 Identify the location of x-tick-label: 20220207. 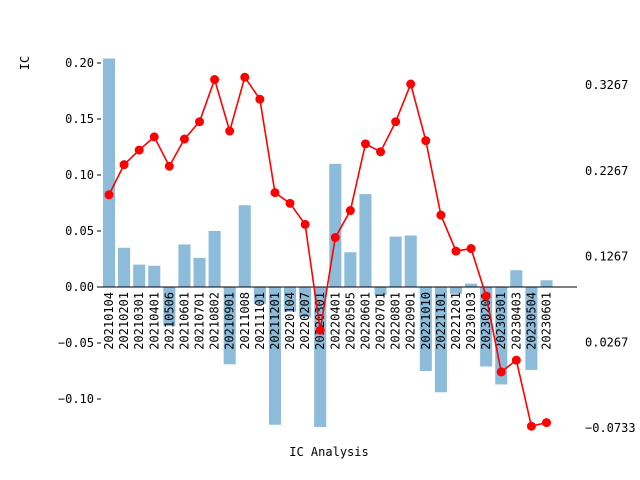
(305, 321).